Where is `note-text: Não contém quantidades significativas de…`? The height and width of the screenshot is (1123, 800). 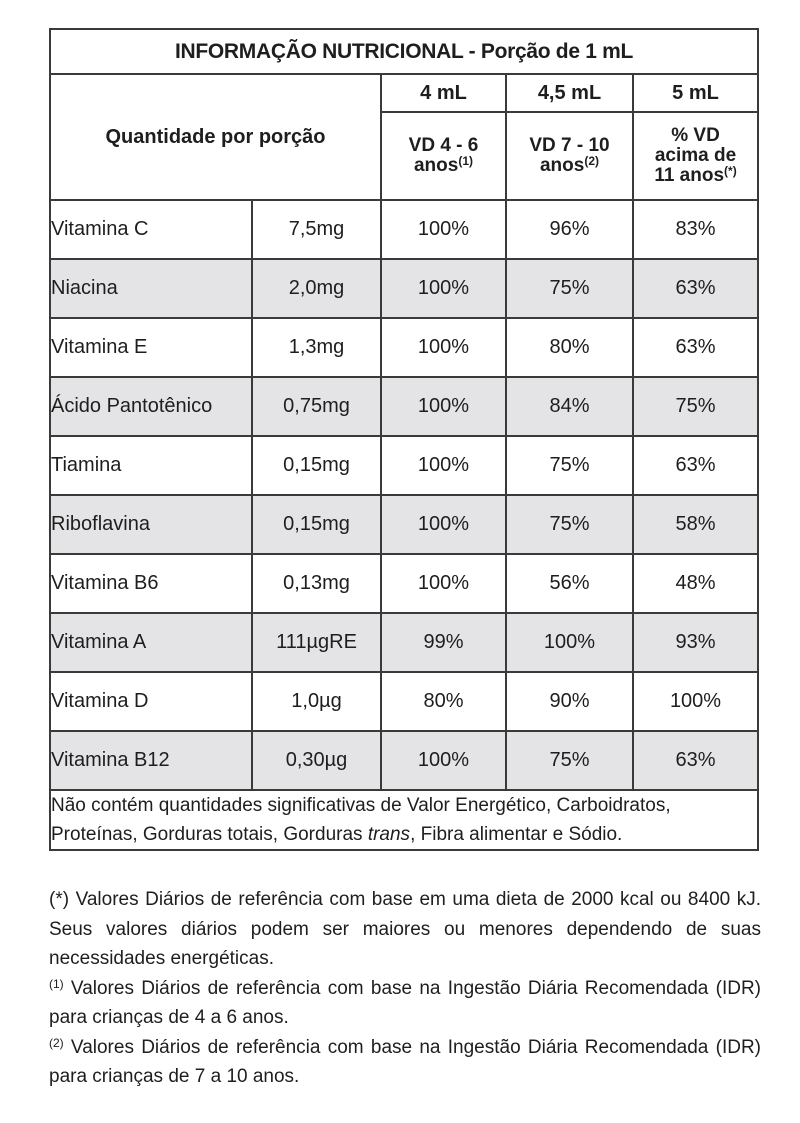 note-text: Não contém quantidades significativas de… is located at coordinates (361, 820).